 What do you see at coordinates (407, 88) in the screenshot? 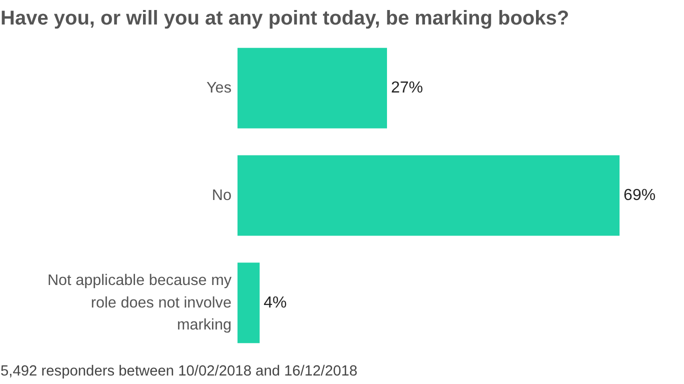
I see `data-label: 27%` at bounding box center [407, 88].